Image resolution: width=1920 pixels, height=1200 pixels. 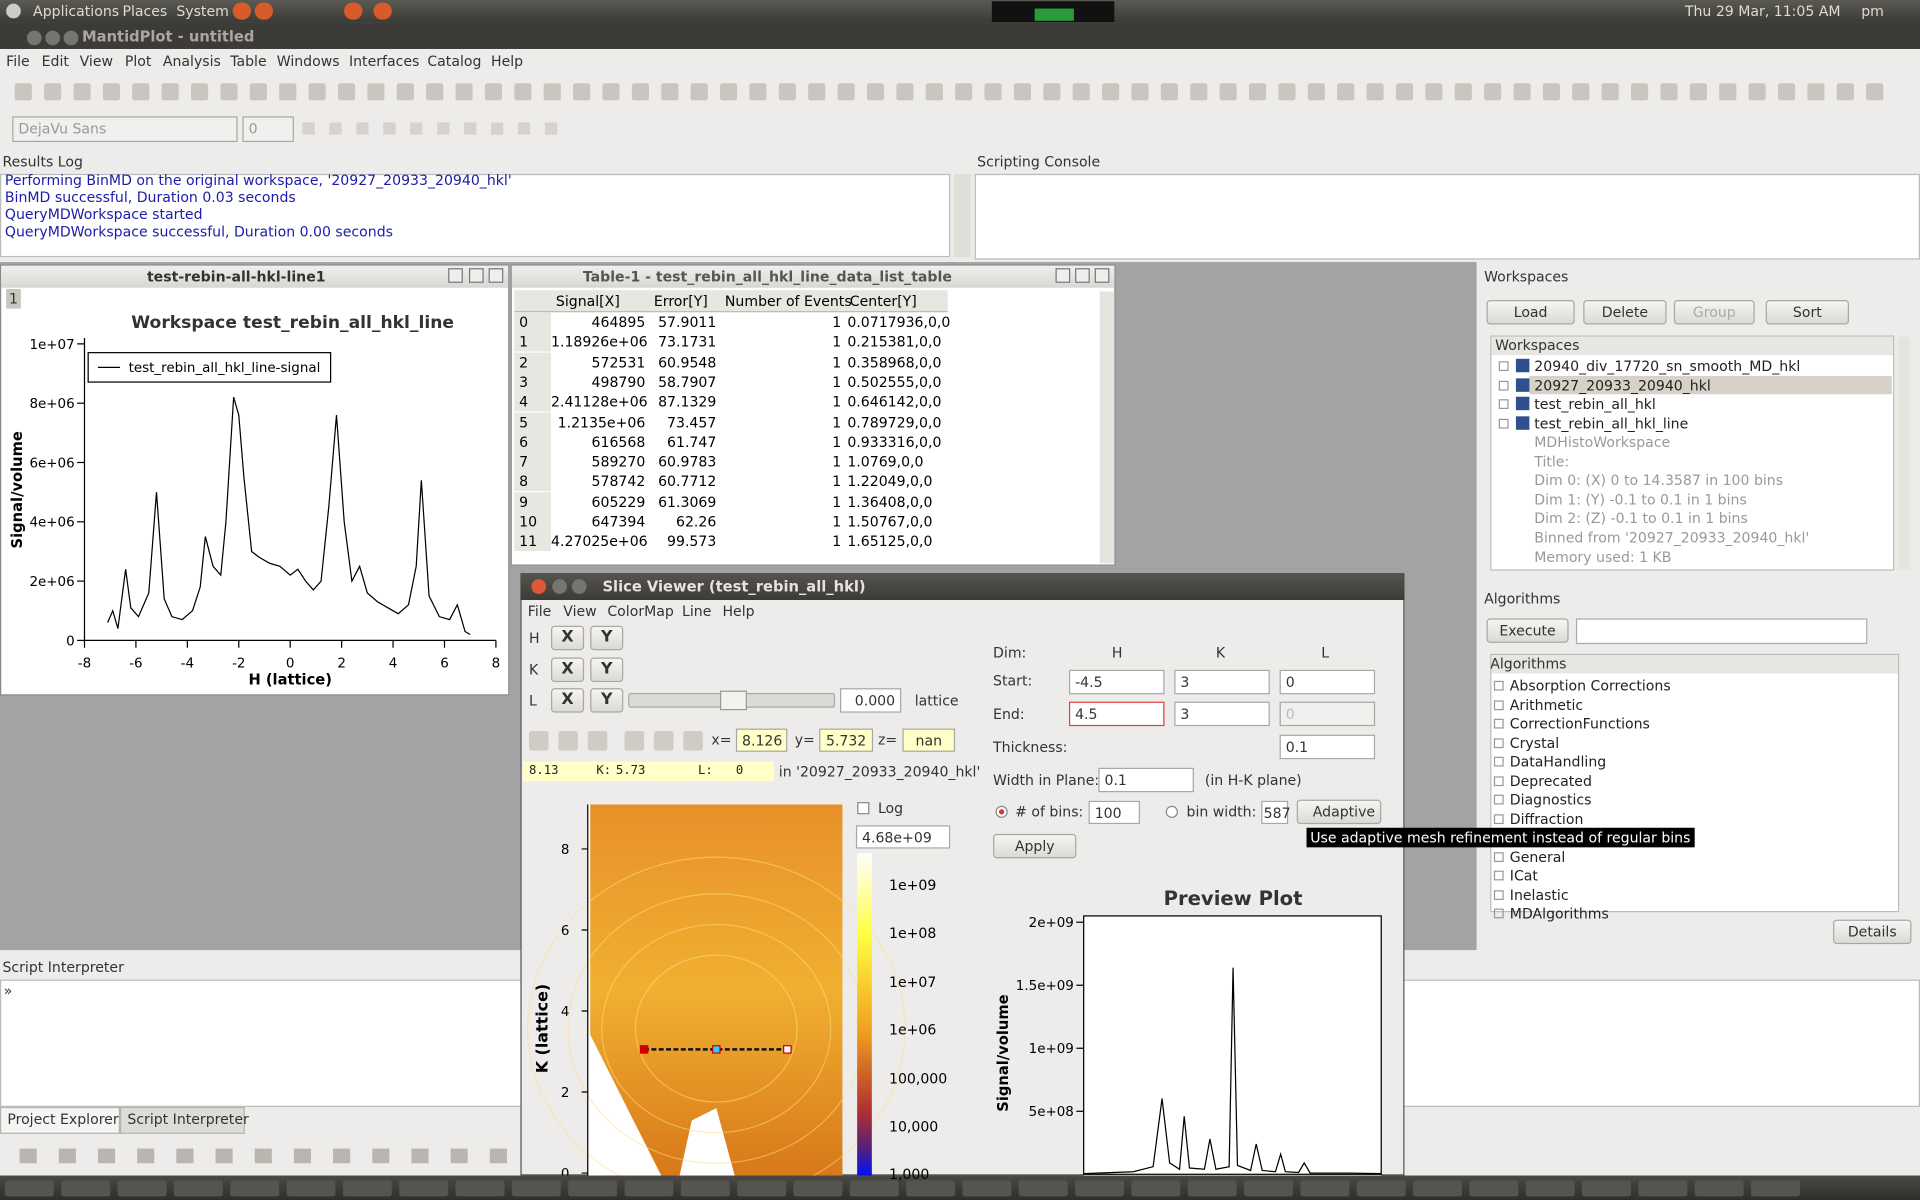 I want to click on ws-button: Group, so click(x=1714, y=312).